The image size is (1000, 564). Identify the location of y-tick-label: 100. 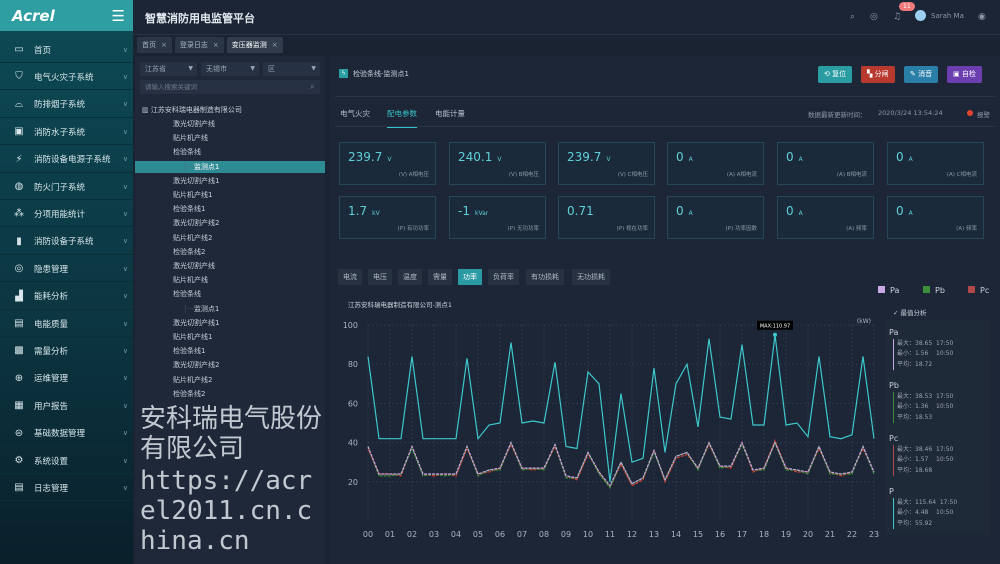
(350, 325).